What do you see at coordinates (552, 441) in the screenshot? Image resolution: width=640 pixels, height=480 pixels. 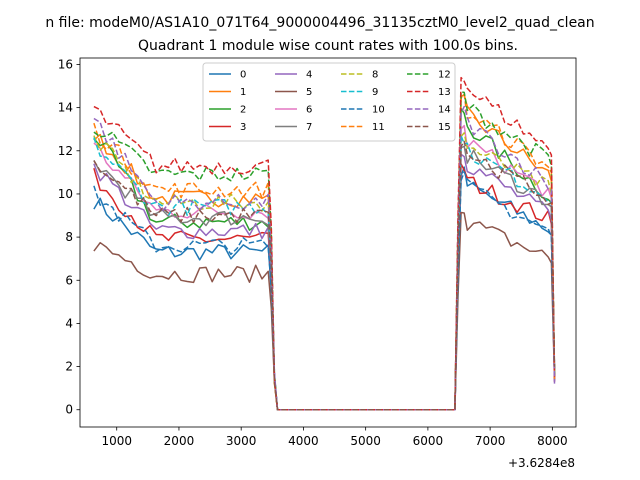 I see `x-tick-label: 8000` at bounding box center [552, 441].